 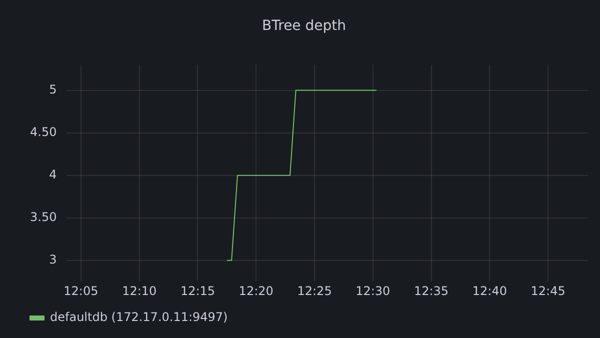 What do you see at coordinates (373, 291) in the screenshot?
I see `x-tick-label: 12:30` at bounding box center [373, 291].